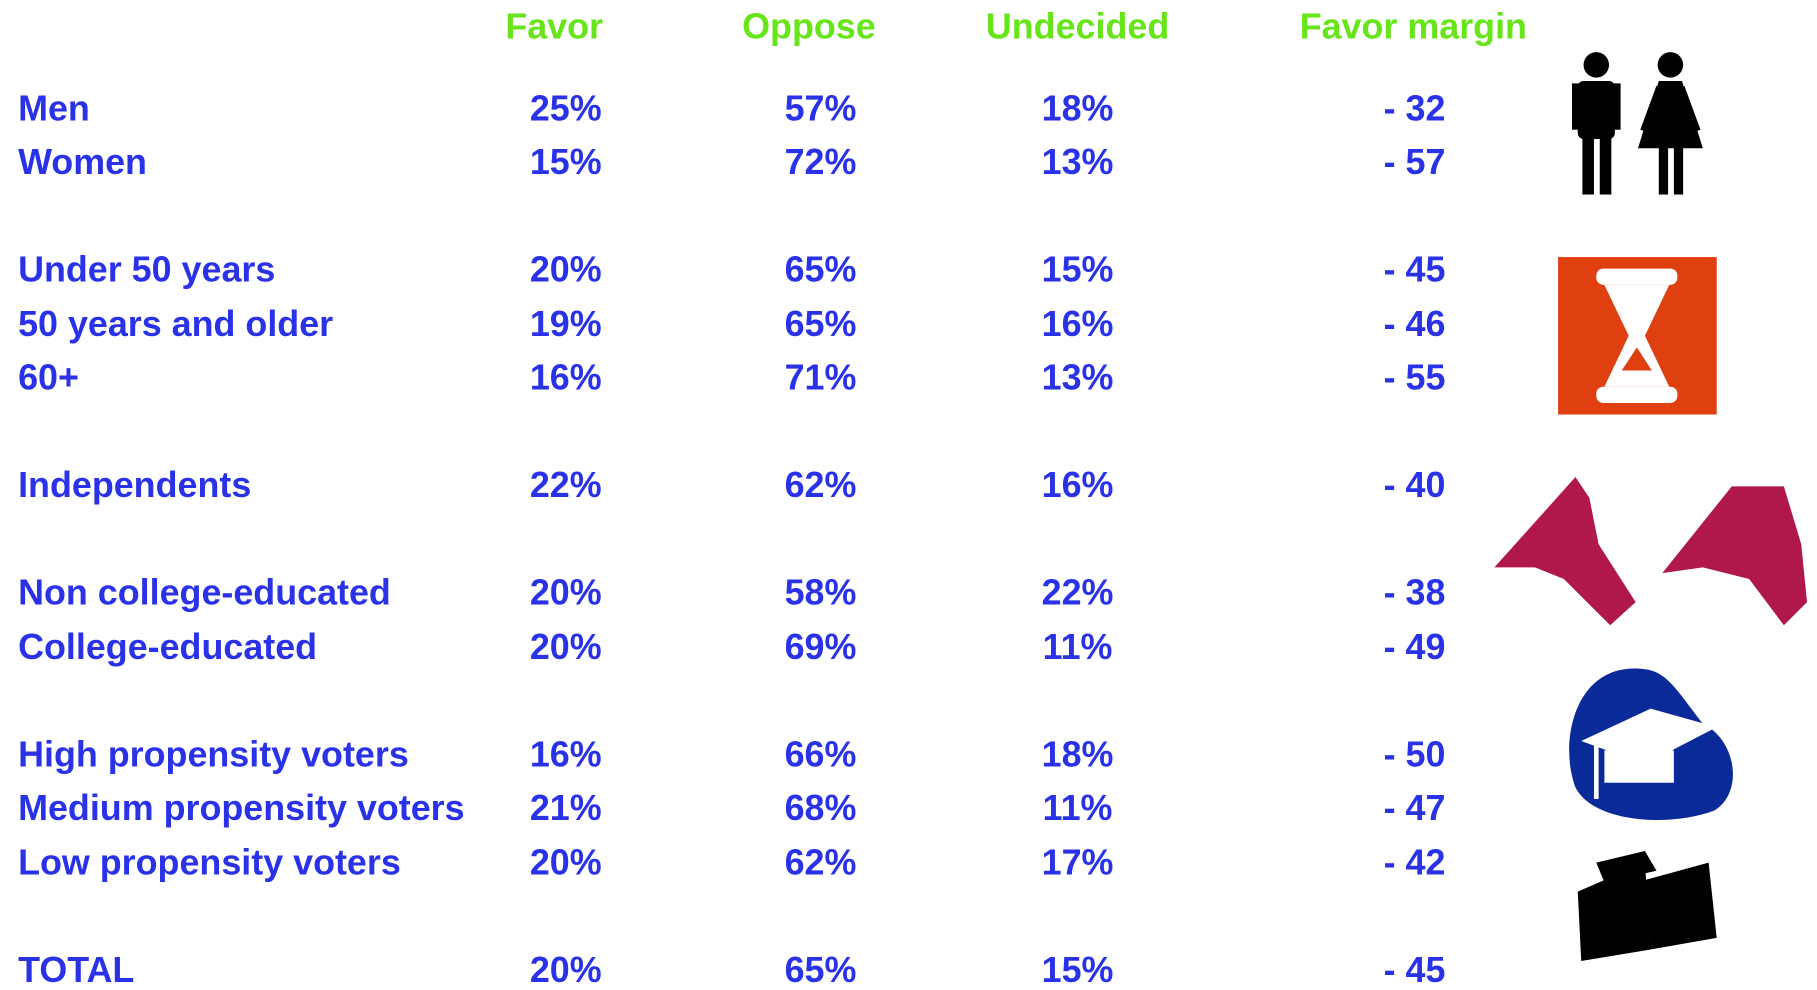 The height and width of the screenshot is (990, 1817). What do you see at coordinates (1413, 26) in the screenshot?
I see `column-header: Favor margin` at bounding box center [1413, 26].